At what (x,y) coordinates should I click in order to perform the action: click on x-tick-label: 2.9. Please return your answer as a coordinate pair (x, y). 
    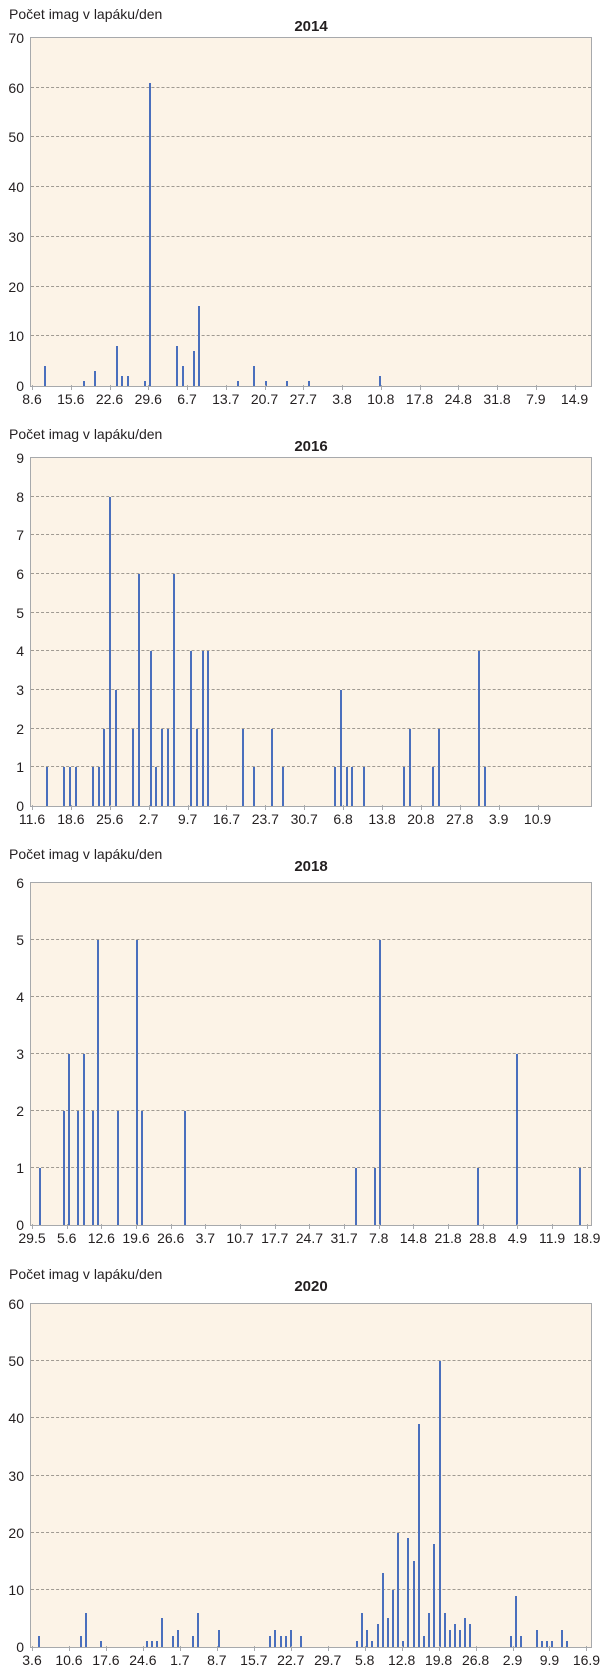
    Looking at the image, I should click on (512, 1660).